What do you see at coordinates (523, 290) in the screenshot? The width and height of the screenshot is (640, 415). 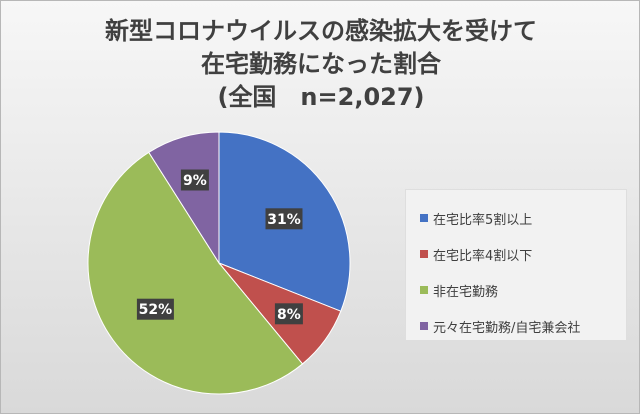 I see `legend-item: 非在宅勤務` at bounding box center [523, 290].